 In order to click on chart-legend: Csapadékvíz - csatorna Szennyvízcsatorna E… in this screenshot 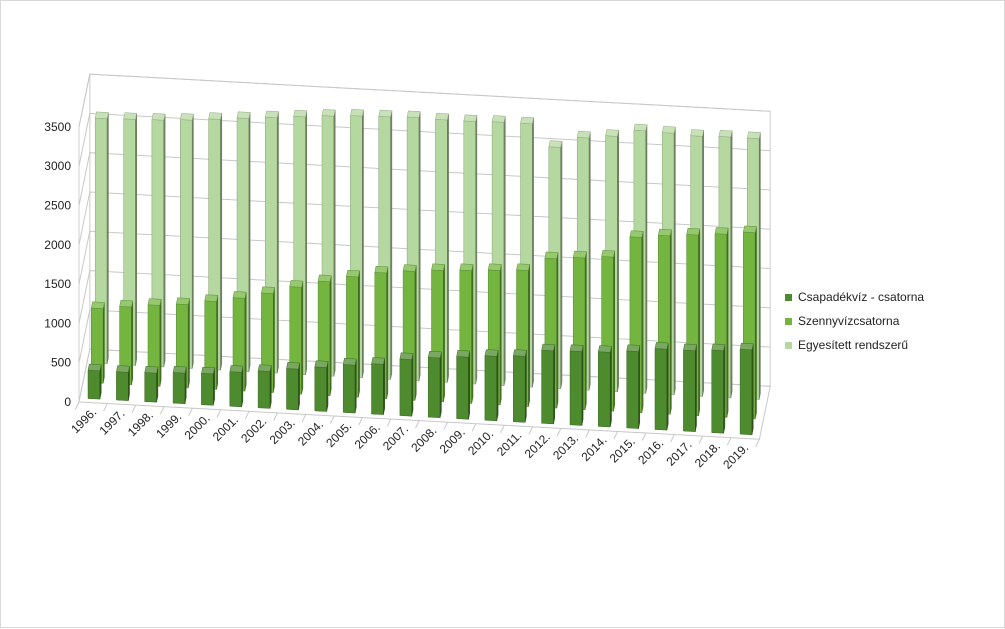, I will do `click(854, 321)`.